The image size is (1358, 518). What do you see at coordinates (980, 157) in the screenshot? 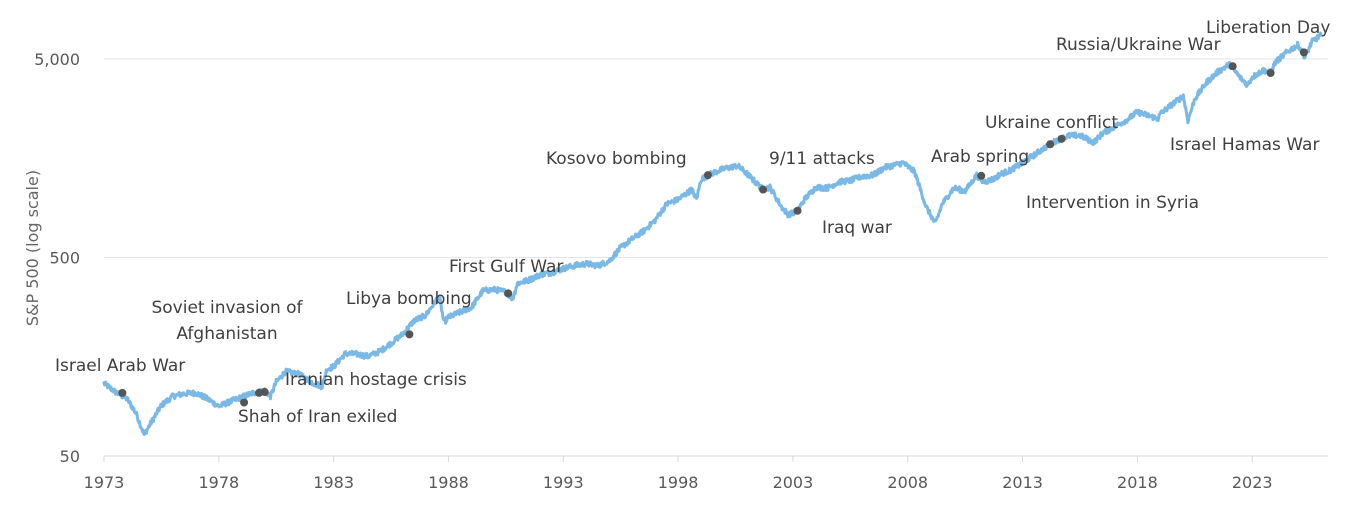
I see `event-annotation-label: Arab spring` at bounding box center [980, 157].